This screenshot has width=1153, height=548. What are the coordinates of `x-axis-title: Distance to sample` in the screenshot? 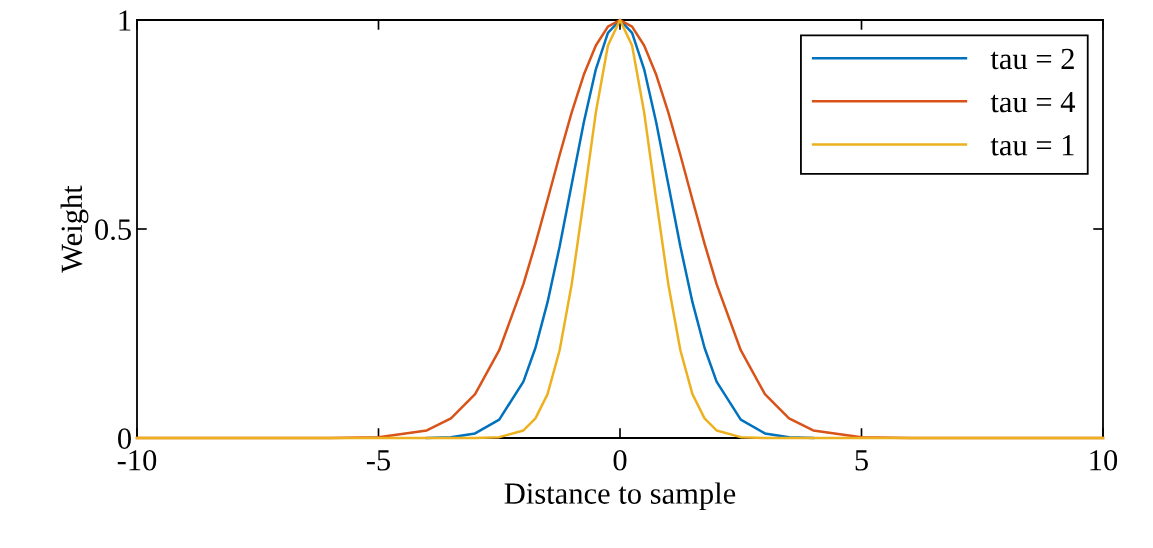 It's located at (620, 496).